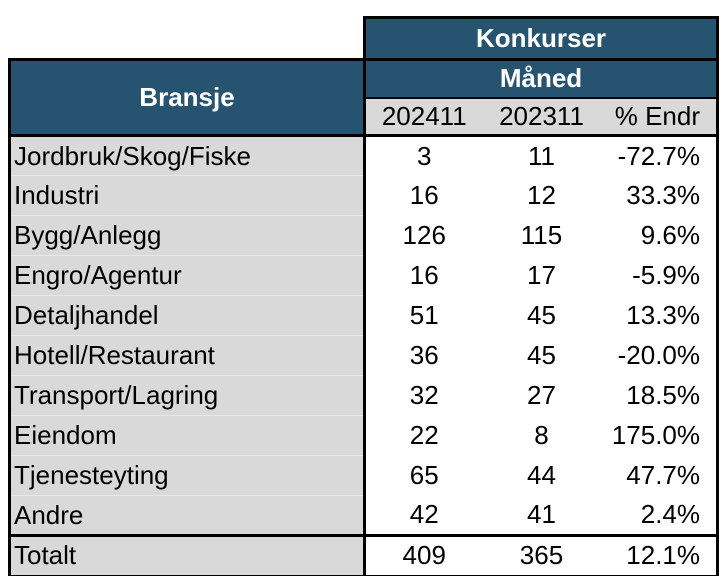 The height and width of the screenshot is (576, 724). What do you see at coordinates (660, 515) in the screenshot?
I see `value-pct-endr: 2.4%` at bounding box center [660, 515].